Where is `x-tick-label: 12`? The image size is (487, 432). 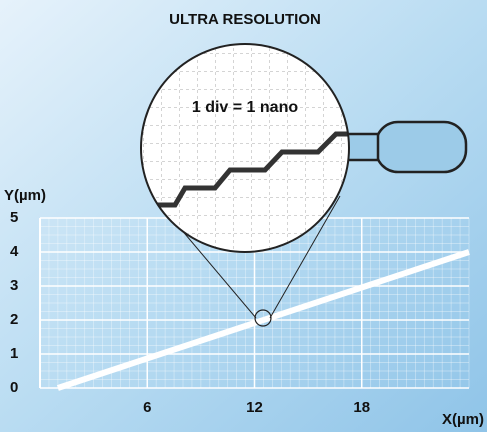
x-tick-label: 12 is located at coordinates (254, 407).